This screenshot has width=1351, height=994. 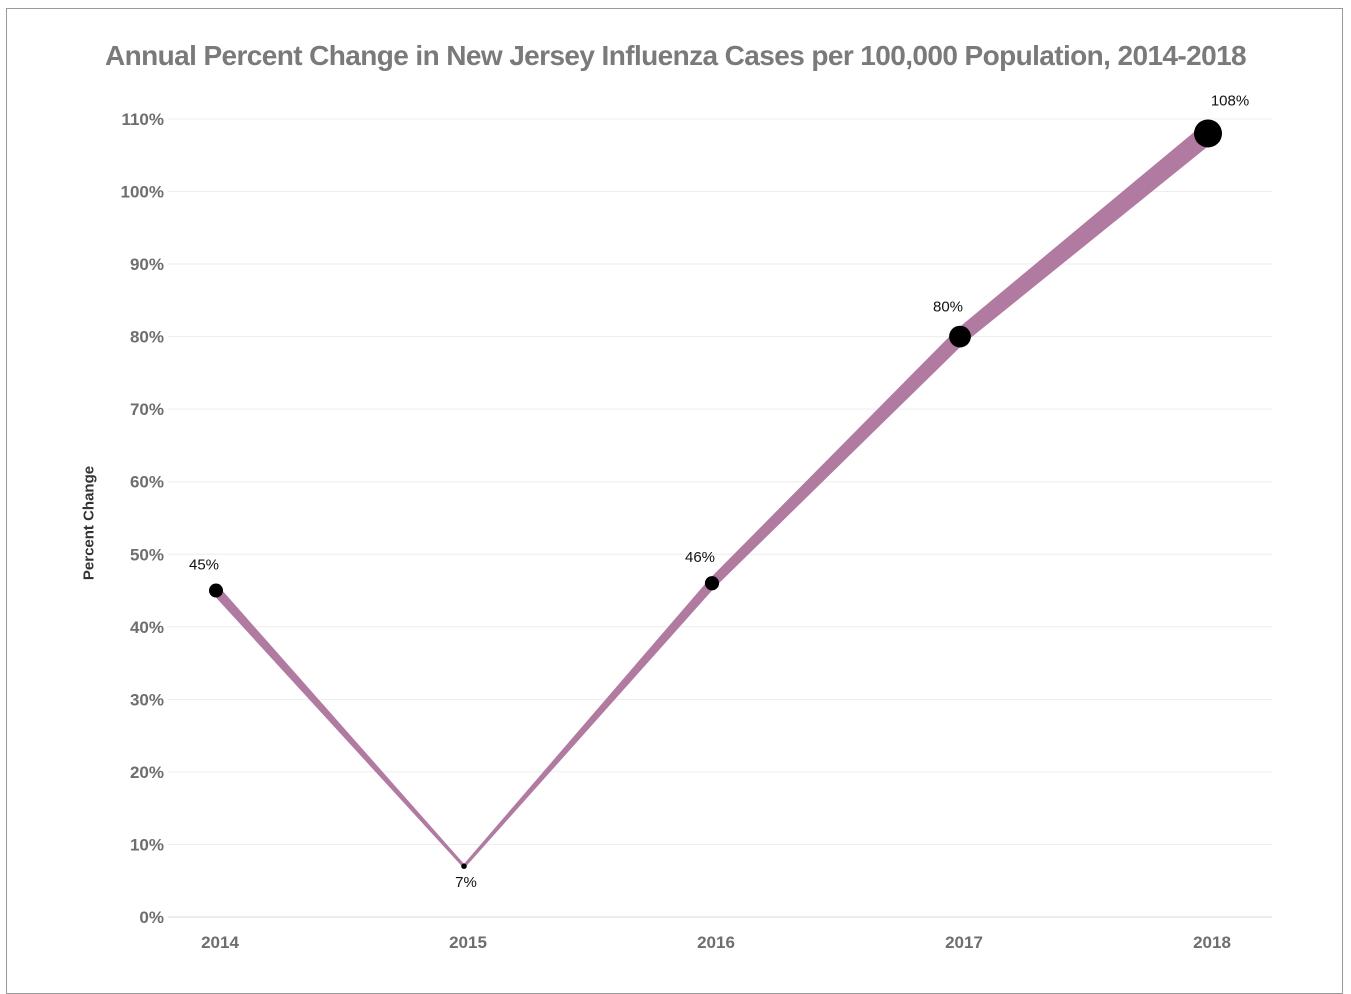 I want to click on data-label: 45%, so click(x=204, y=565).